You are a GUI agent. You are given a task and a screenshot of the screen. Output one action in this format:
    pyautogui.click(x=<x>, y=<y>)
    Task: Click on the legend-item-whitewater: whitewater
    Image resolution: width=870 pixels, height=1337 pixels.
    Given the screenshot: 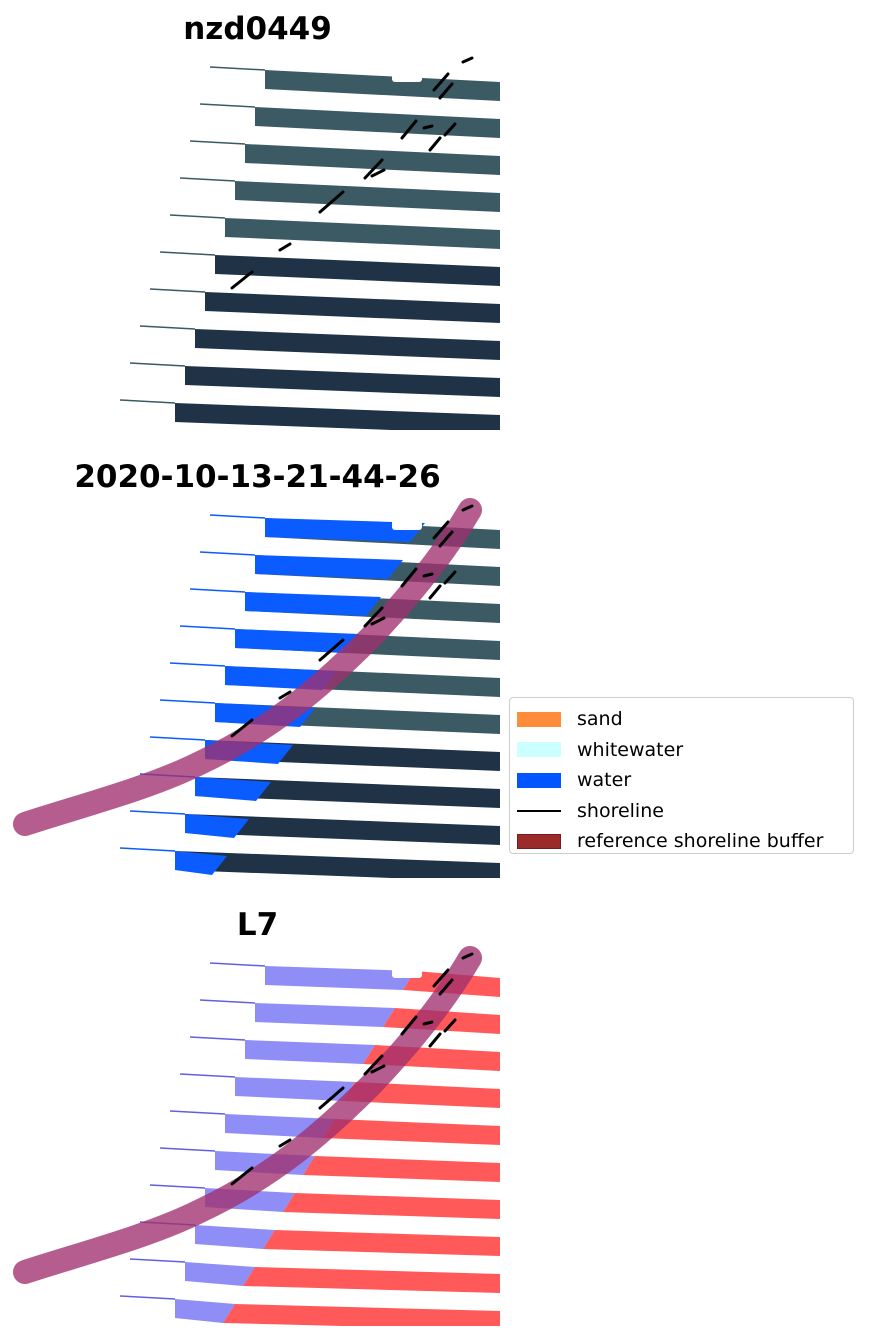 What is the action you would take?
    pyautogui.click(x=681, y=750)
    